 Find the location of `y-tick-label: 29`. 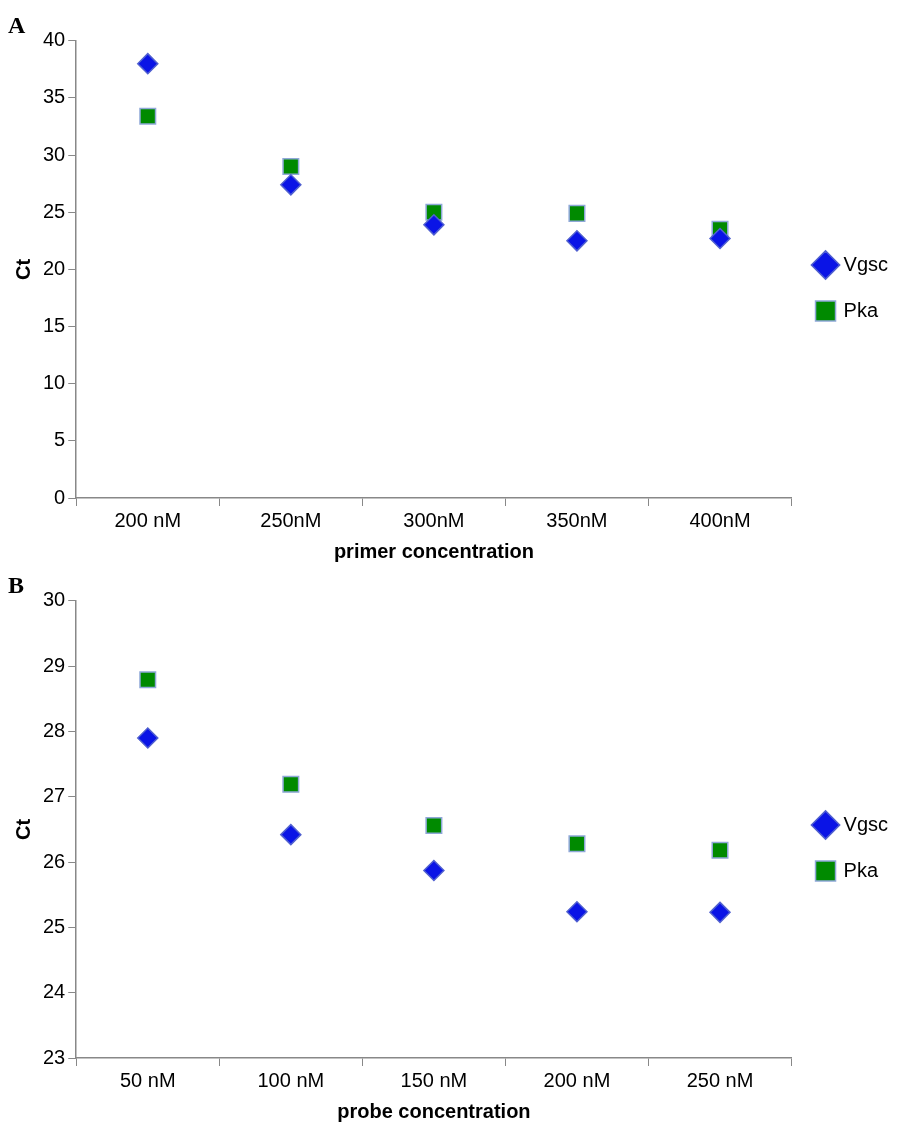

y-tick-label: 29 is located at coordinates (54, 664).